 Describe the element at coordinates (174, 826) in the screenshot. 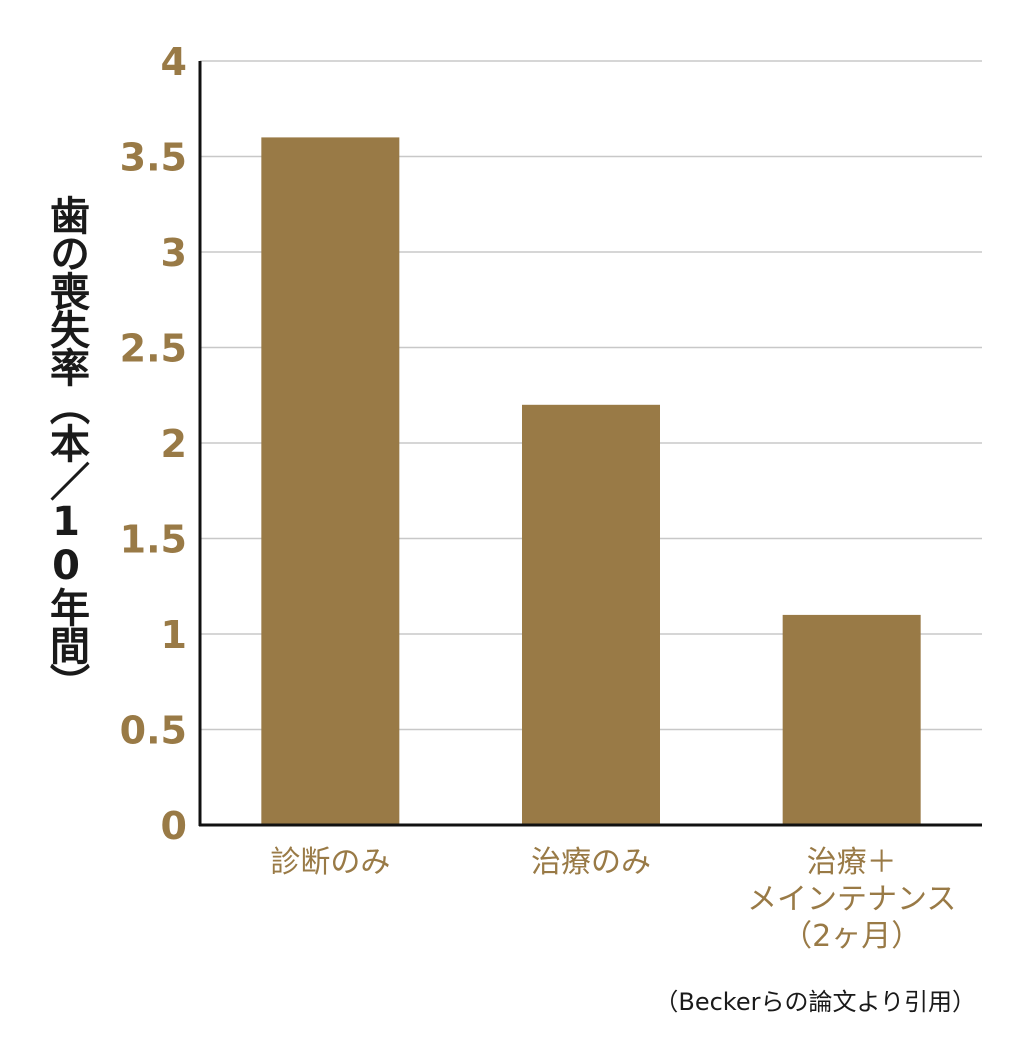

I see `y-tick-label: 0` at that location.